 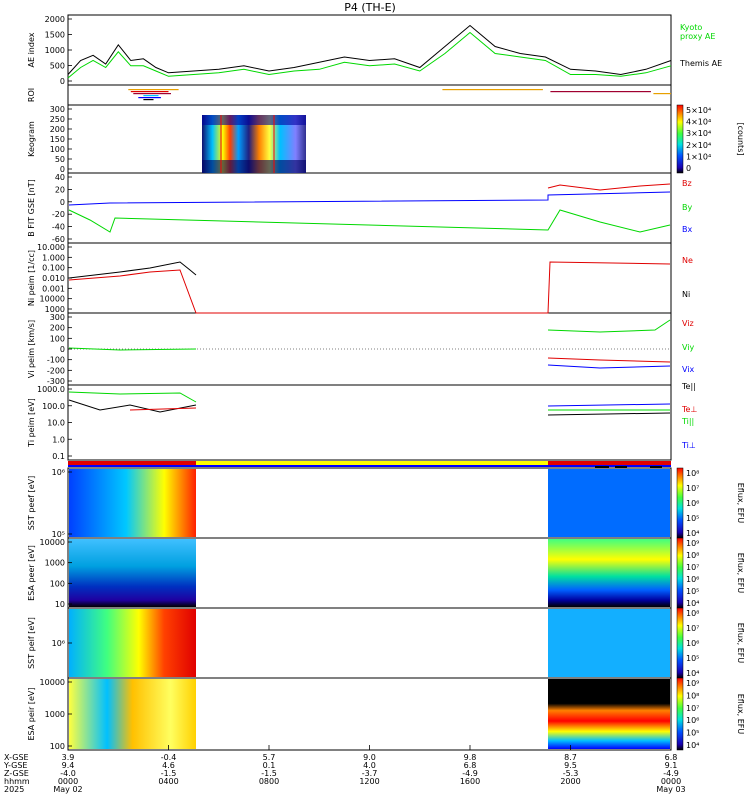 What do you see at coordinates (570, 765) in the screenshot?
I see `xaxis-tick-5-1: 9.5` at bounding box center [570, 765].